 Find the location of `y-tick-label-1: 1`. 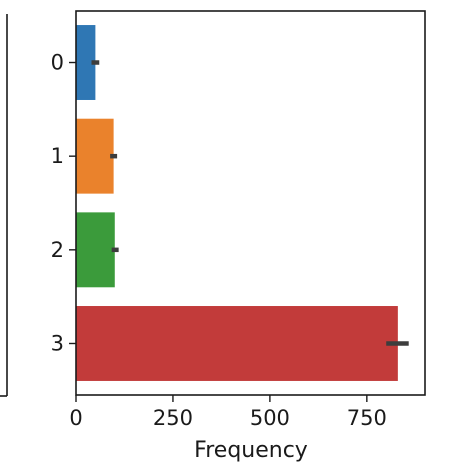

y-tick-label-1: 1 is located at coordinates (57, 156).